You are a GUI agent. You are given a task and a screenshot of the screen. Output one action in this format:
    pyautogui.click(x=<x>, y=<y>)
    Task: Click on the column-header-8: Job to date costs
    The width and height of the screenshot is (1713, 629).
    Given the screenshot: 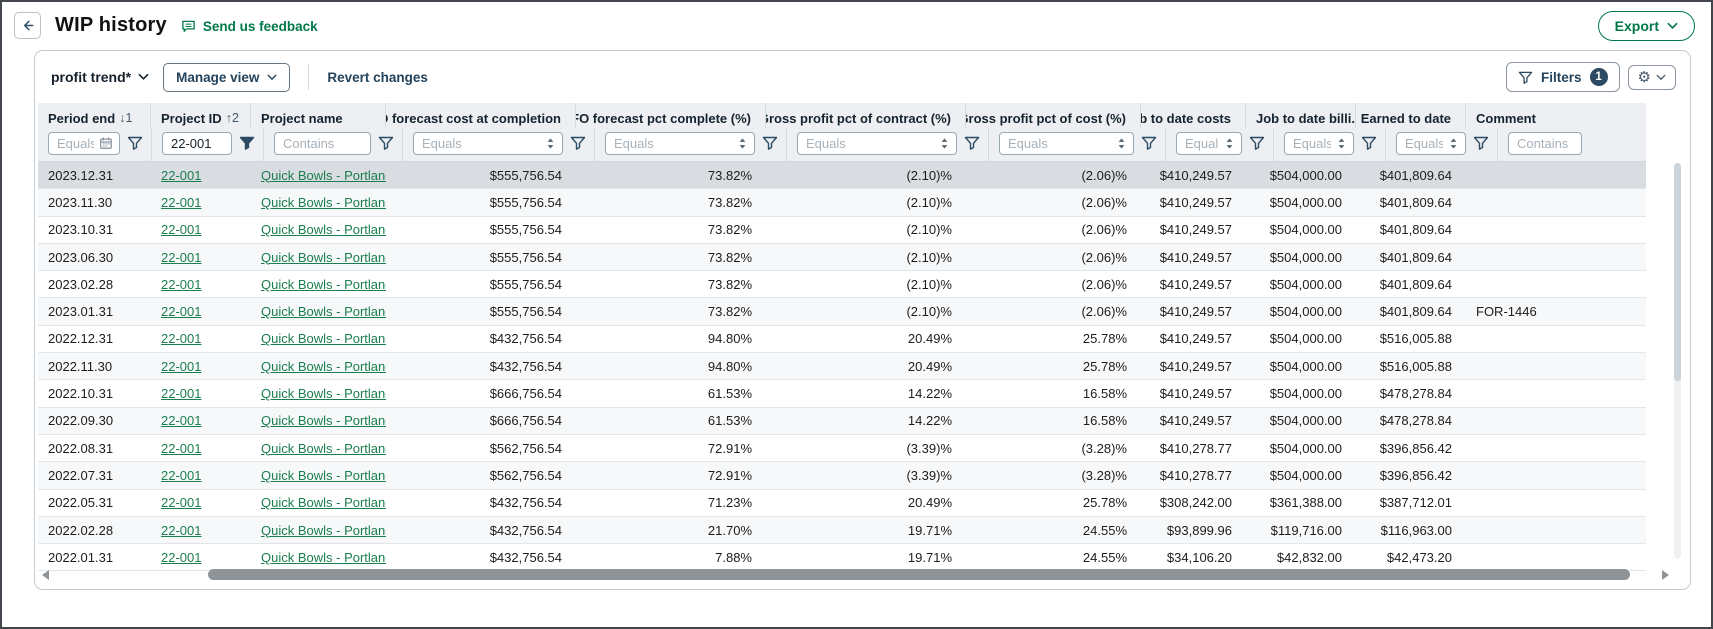 What is the action you would take?
    pyautogui.click(x=1193, y=115)
    